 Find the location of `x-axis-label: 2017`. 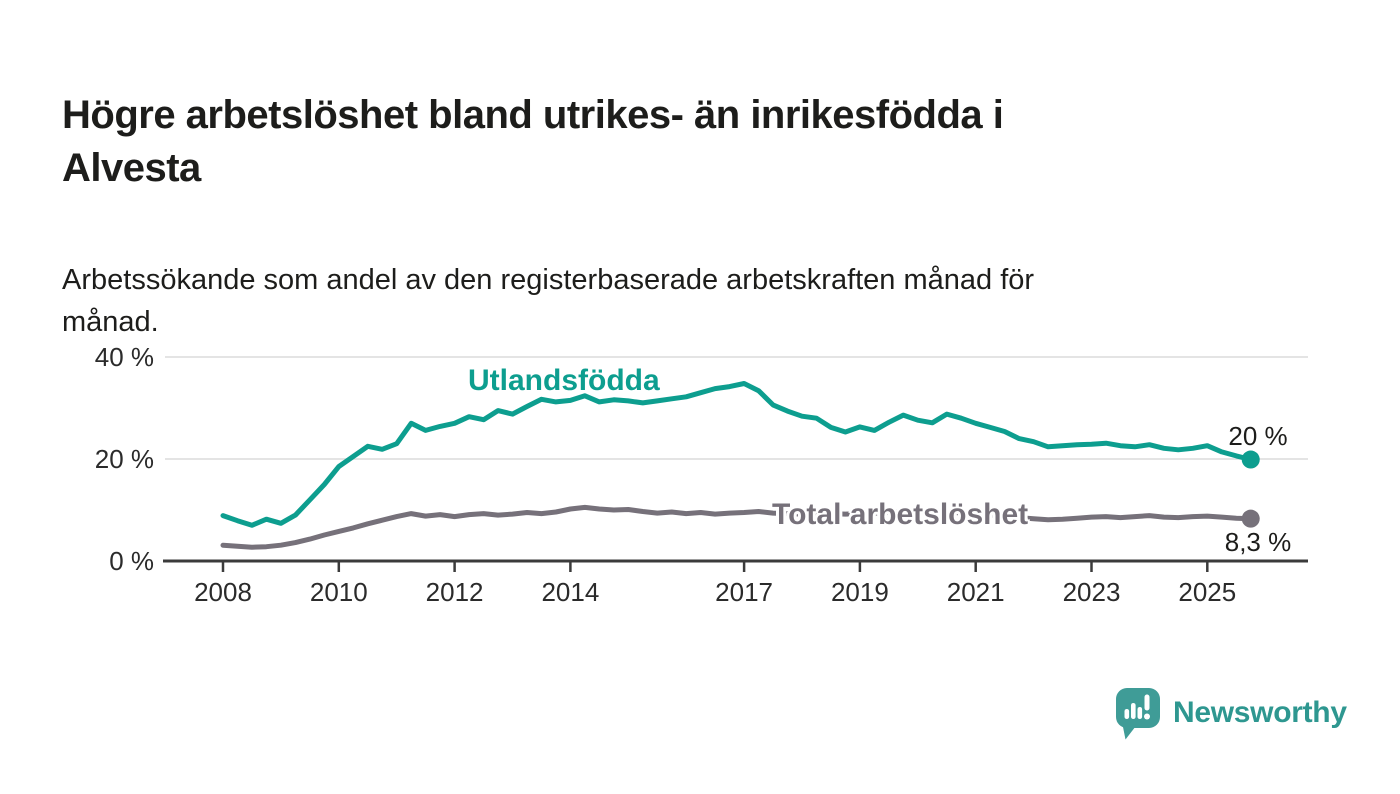

x-axis-label: 2017 is located at coordinates (744, 592).